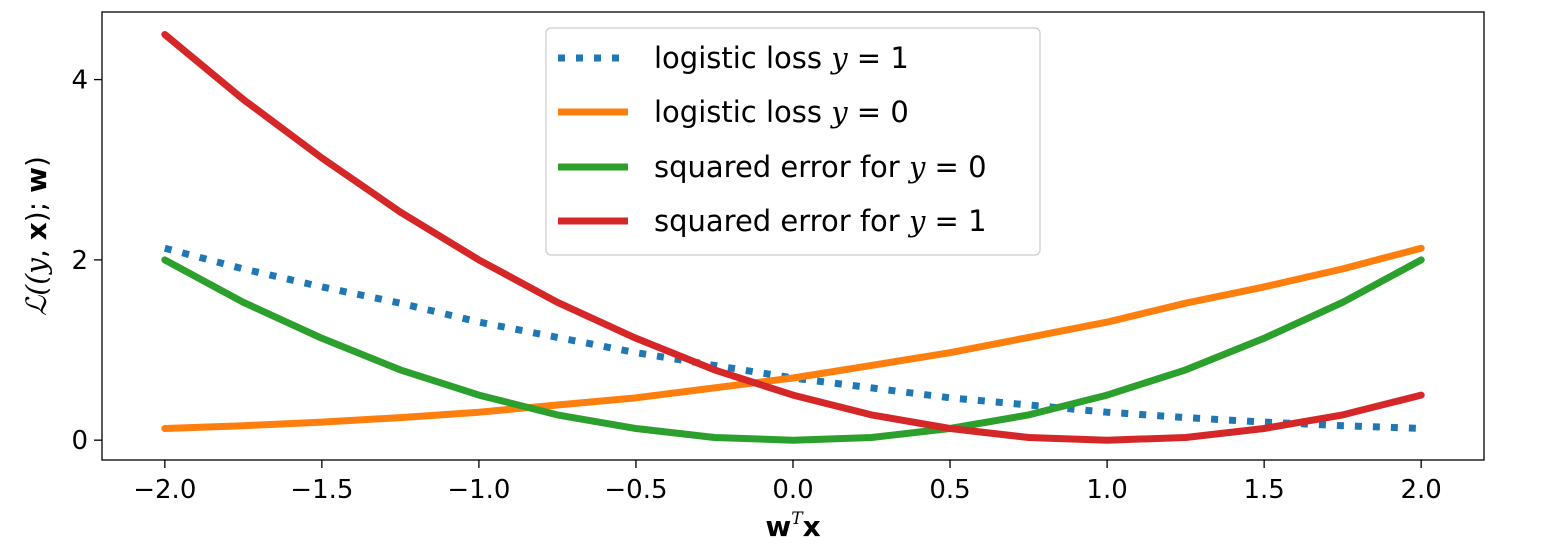 The width and height of the screenshot is (1563, 544). I want to click on x-ticks: −2.0 −1.5 −1.0 −0.5 0.0 0.5 1.0 1.5 2.0, so click(787, 482).